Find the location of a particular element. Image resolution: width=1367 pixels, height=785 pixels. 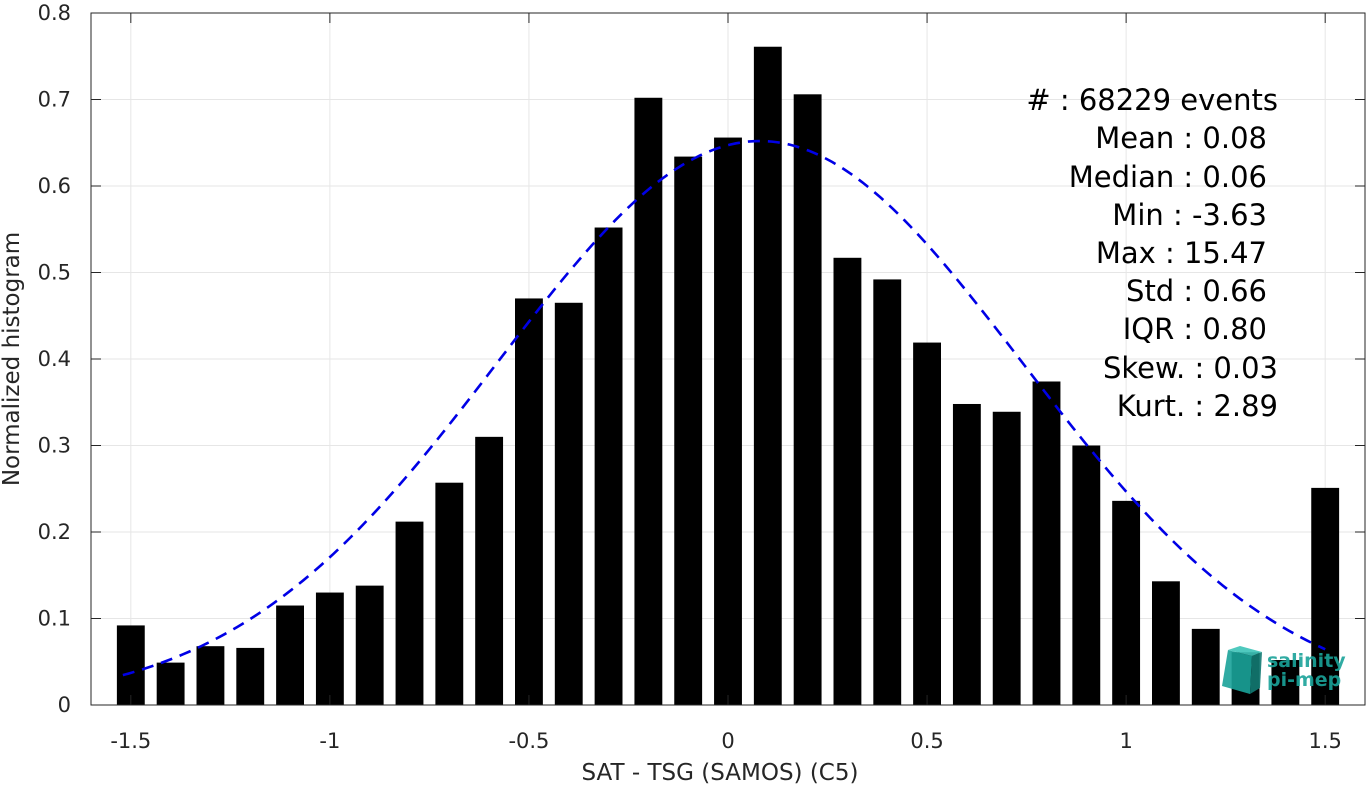

stat-kurt: Kurt. : 2.89 is located at coordinates (1197, 406).